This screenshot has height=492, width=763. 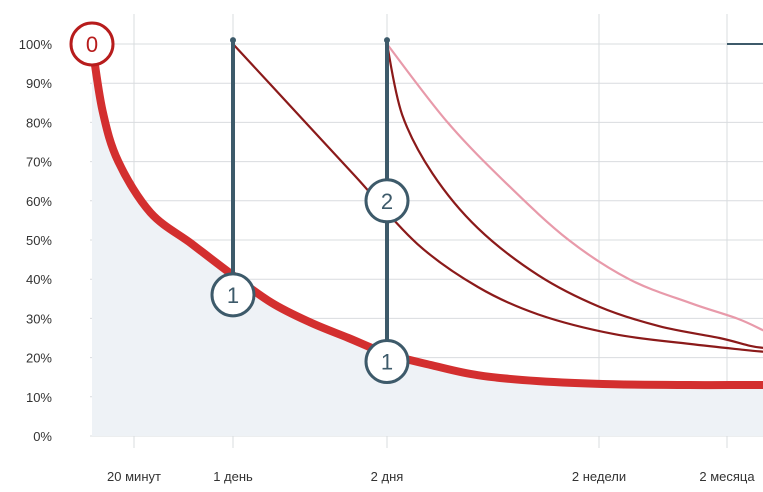 I want to click on marker-label-0: 0, so click(x=92, y=44).